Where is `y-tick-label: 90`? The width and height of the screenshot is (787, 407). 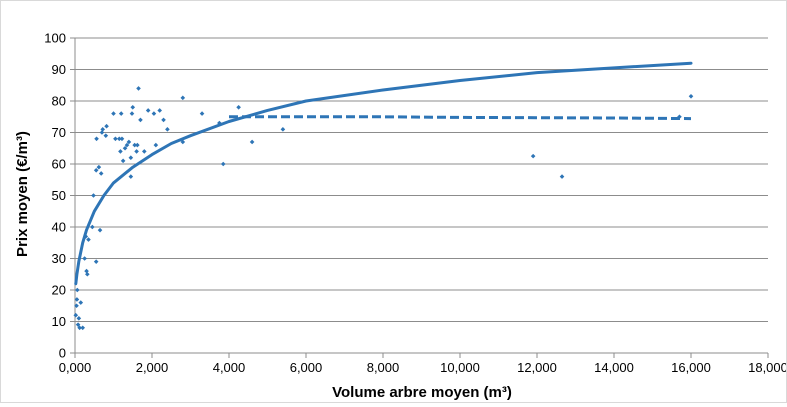 y-tick-label: 90 is located at coordinates (59, 69).